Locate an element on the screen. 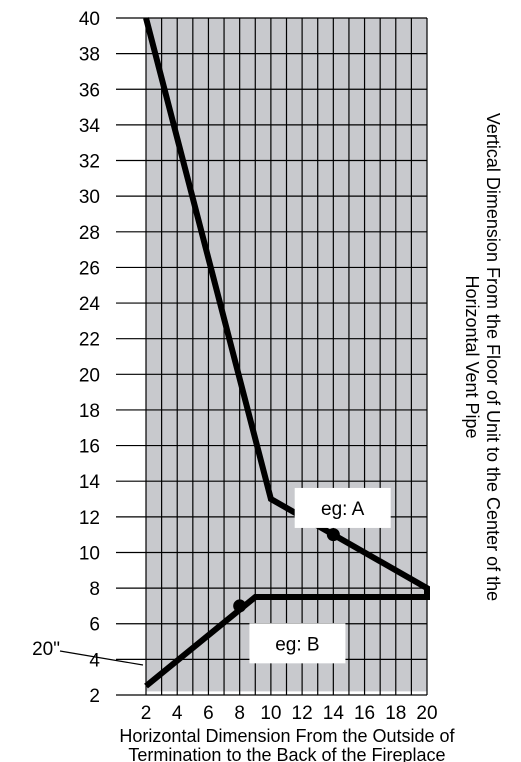 The image size is (521, 762). annotation-leader-line is located at coordinates (101, 658).